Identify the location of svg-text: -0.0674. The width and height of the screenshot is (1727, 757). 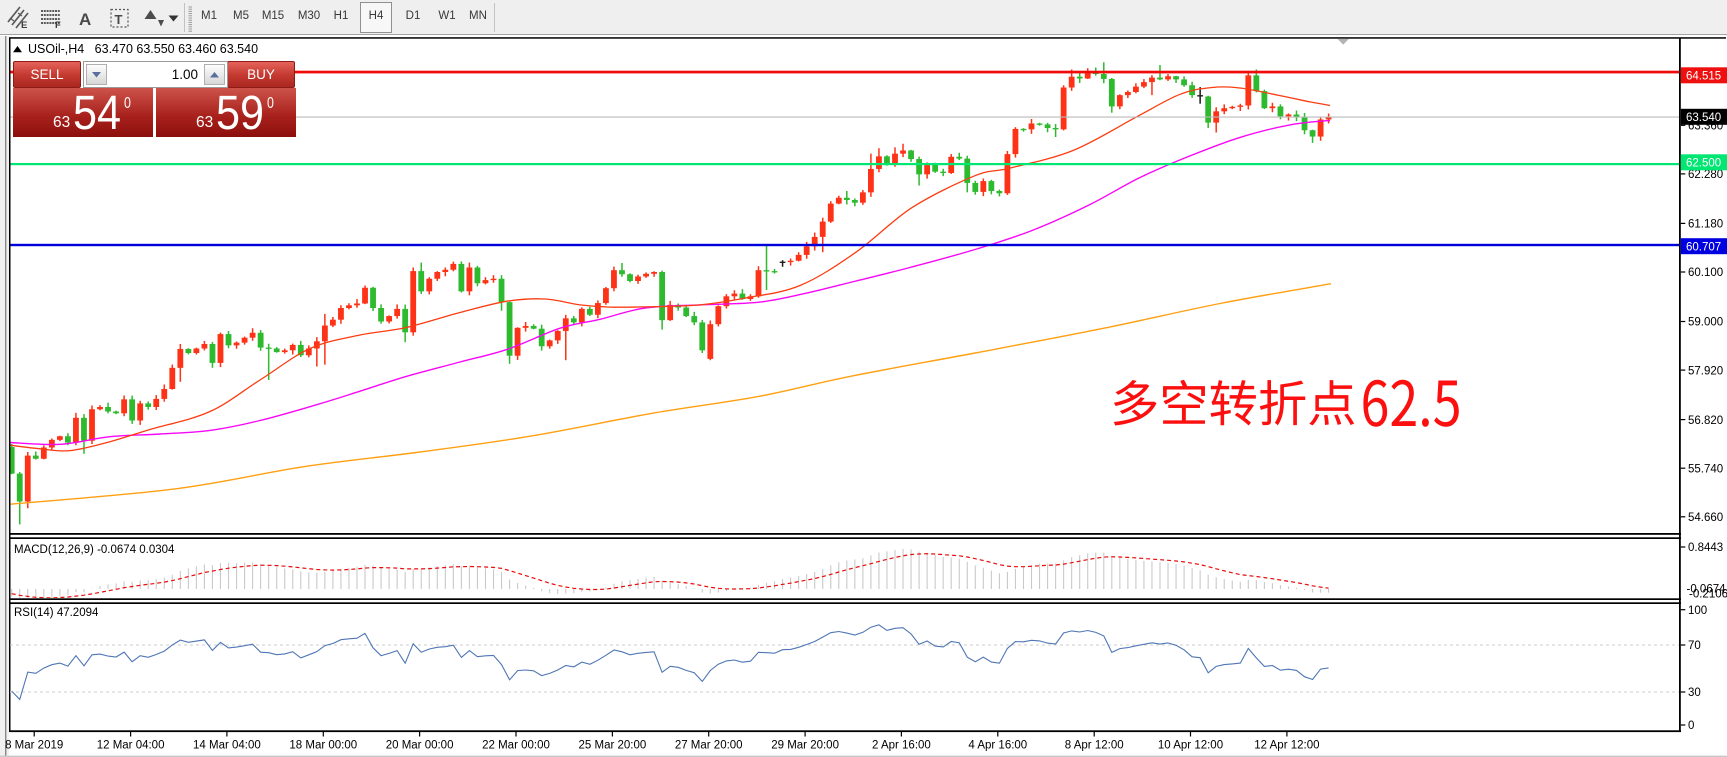
(1707, 590).